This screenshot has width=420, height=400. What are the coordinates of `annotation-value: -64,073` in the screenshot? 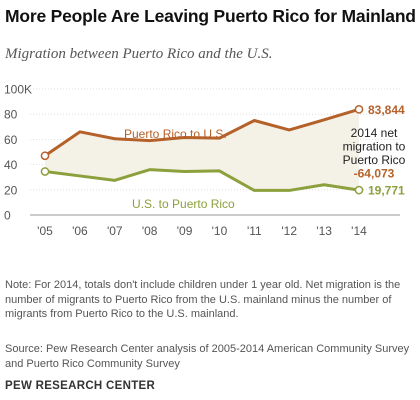 It's located at (374, 174).